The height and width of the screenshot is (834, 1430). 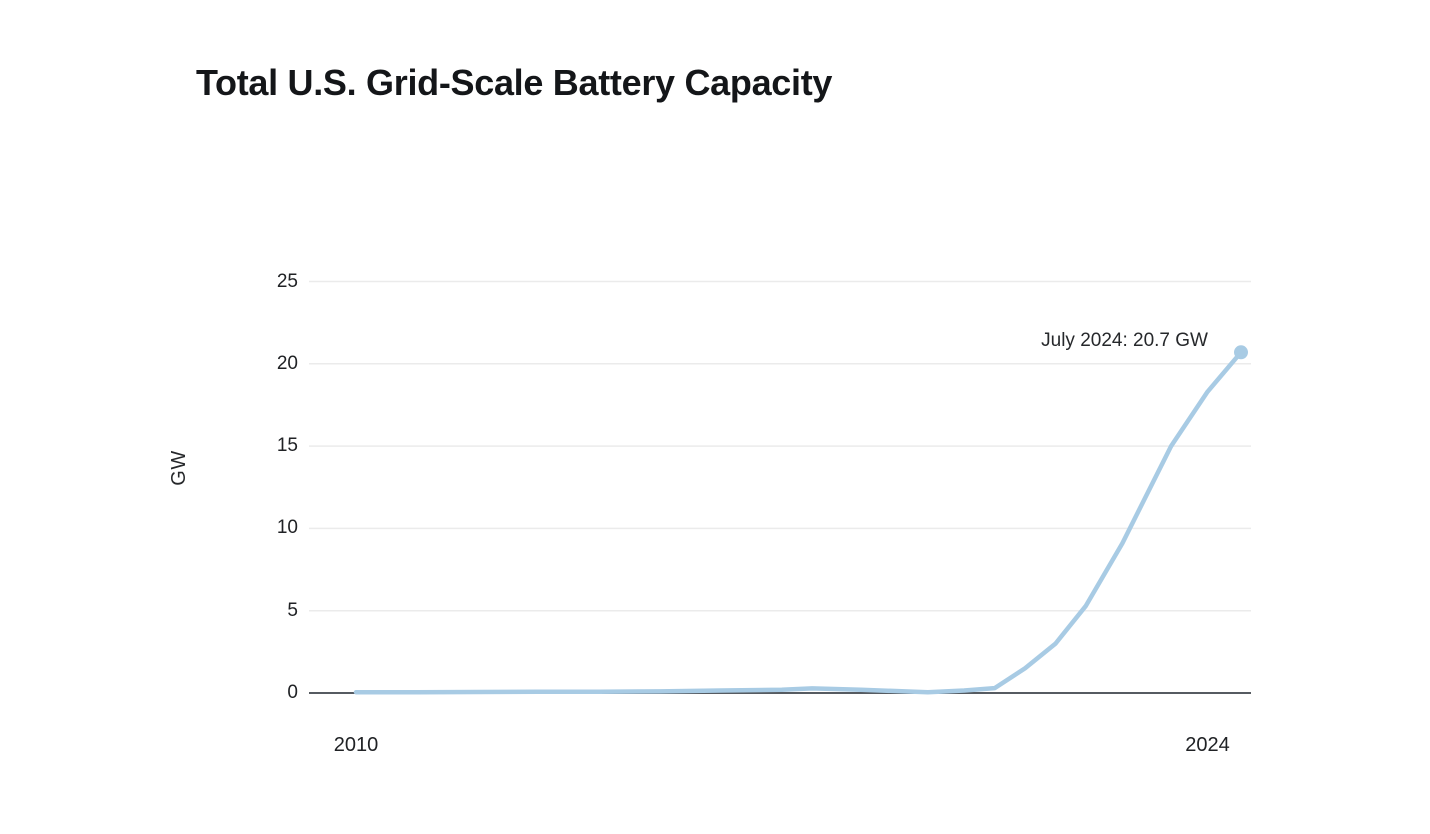 What do you see at coordinates (287, 363) in the screenshot?
I see `y-tick-label: 20` at bounding box center [287, 363].